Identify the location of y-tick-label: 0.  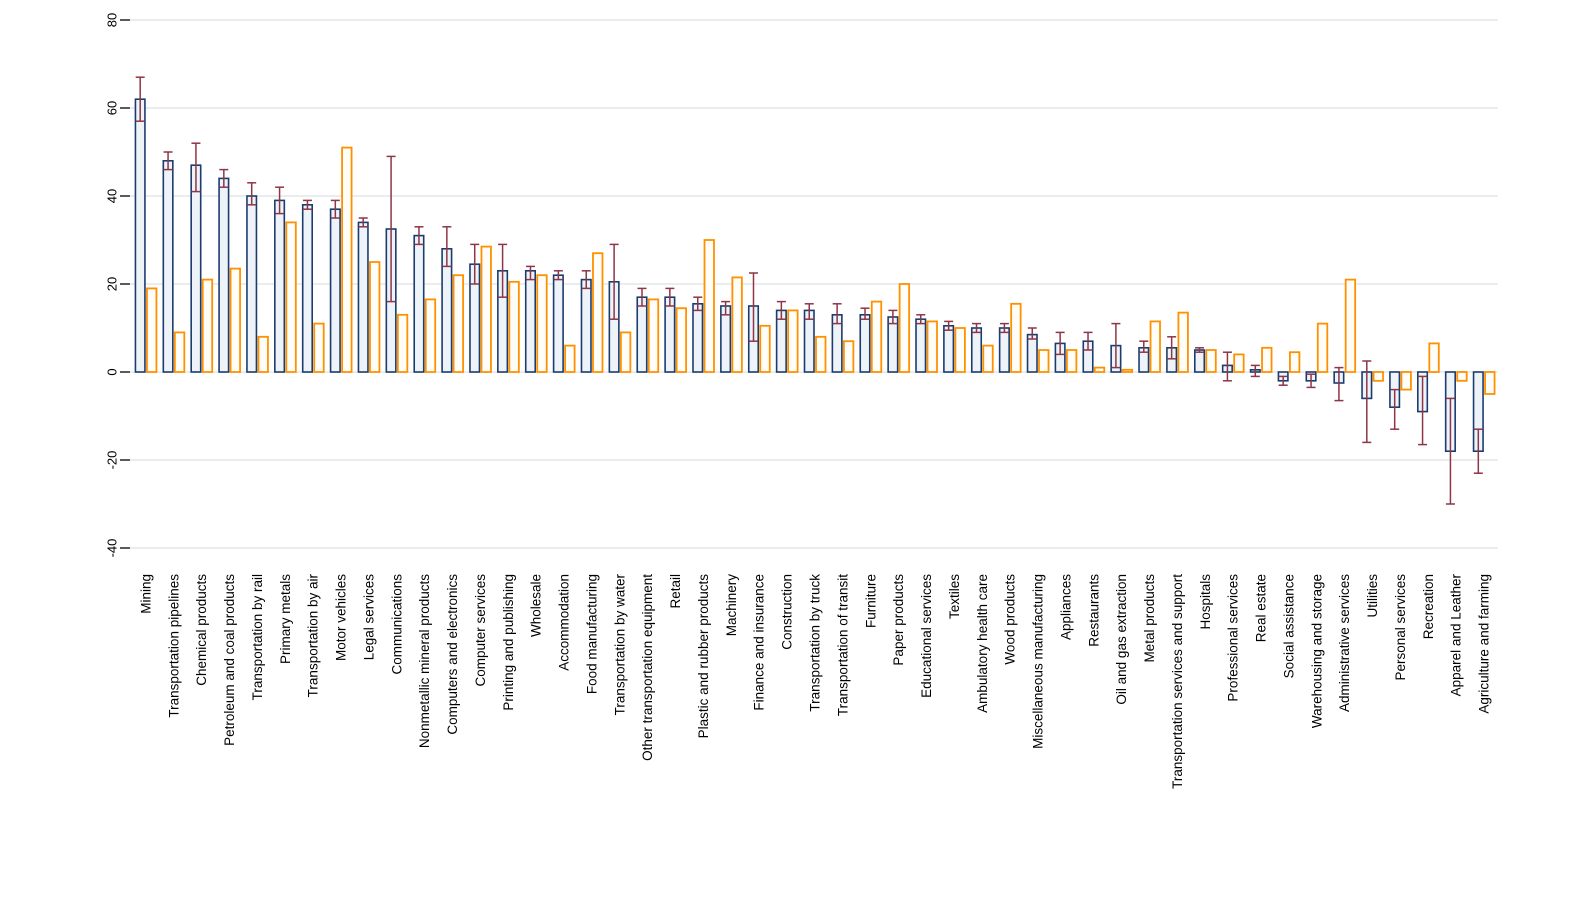
(112, 371).